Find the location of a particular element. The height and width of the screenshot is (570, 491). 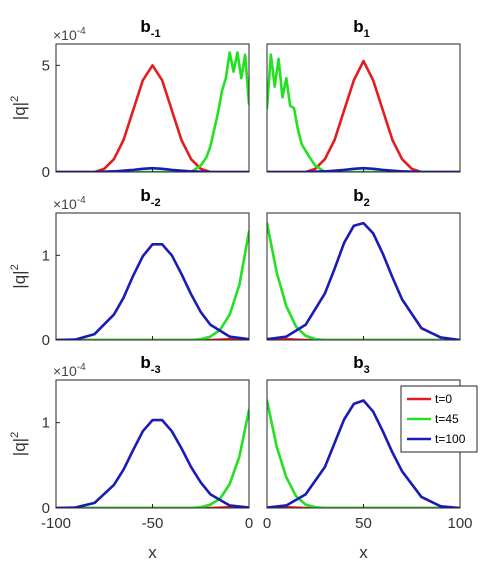

panel-3: 0 1 b-2 ×10⁻⁴ |q|2 is located at coordinates (129, 267).